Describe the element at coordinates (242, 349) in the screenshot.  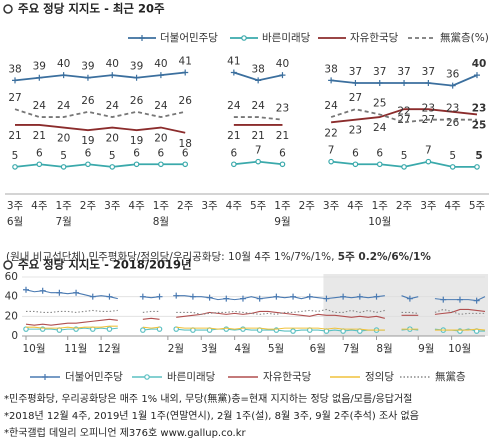
I see `x-tick-label: 4월` at that location.